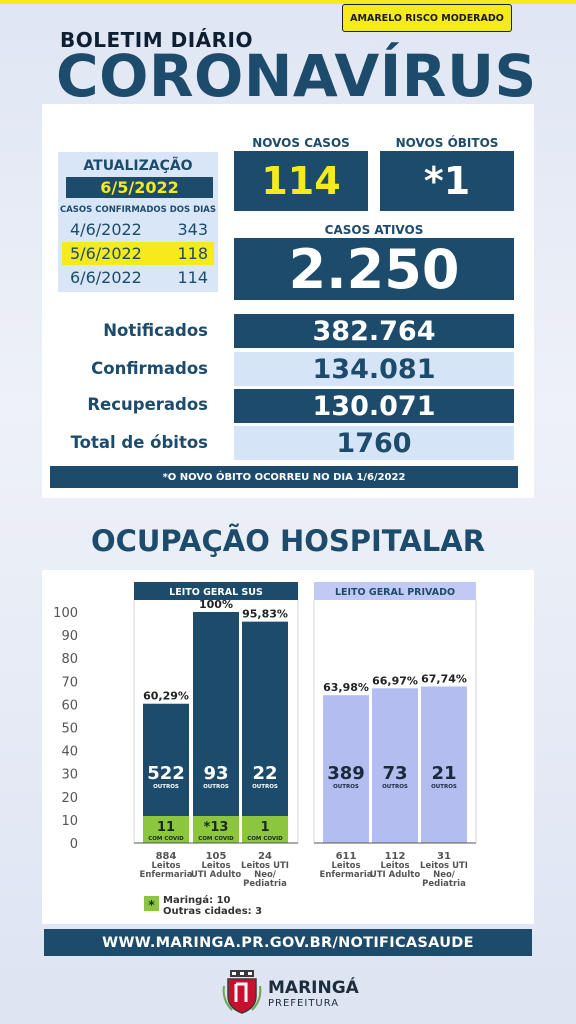 The height and width of the screenshot is (1024, 576). I want to click on update-box, so click(138, 222).